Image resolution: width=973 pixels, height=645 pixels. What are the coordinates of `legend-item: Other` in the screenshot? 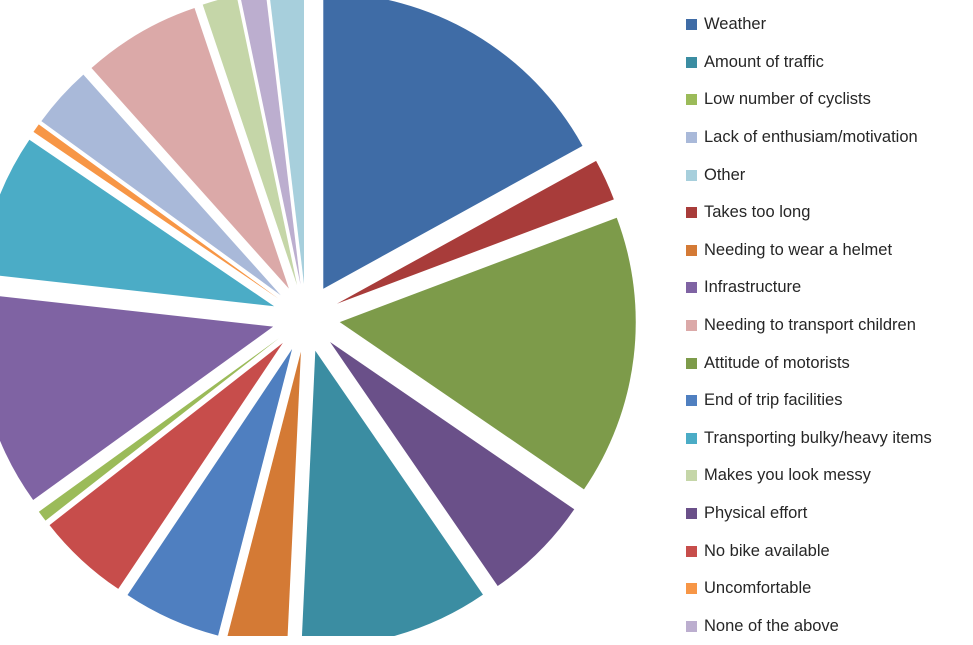 It's located at (809, 175).